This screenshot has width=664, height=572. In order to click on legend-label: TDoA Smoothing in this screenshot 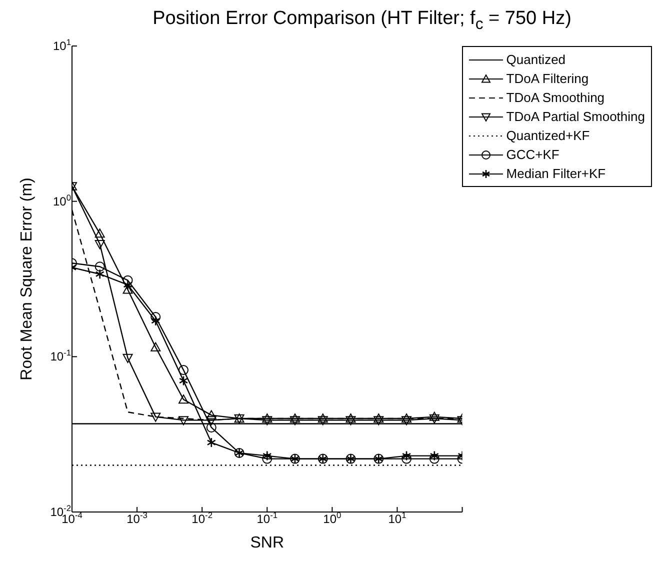, I will do `click(555, 97)`.